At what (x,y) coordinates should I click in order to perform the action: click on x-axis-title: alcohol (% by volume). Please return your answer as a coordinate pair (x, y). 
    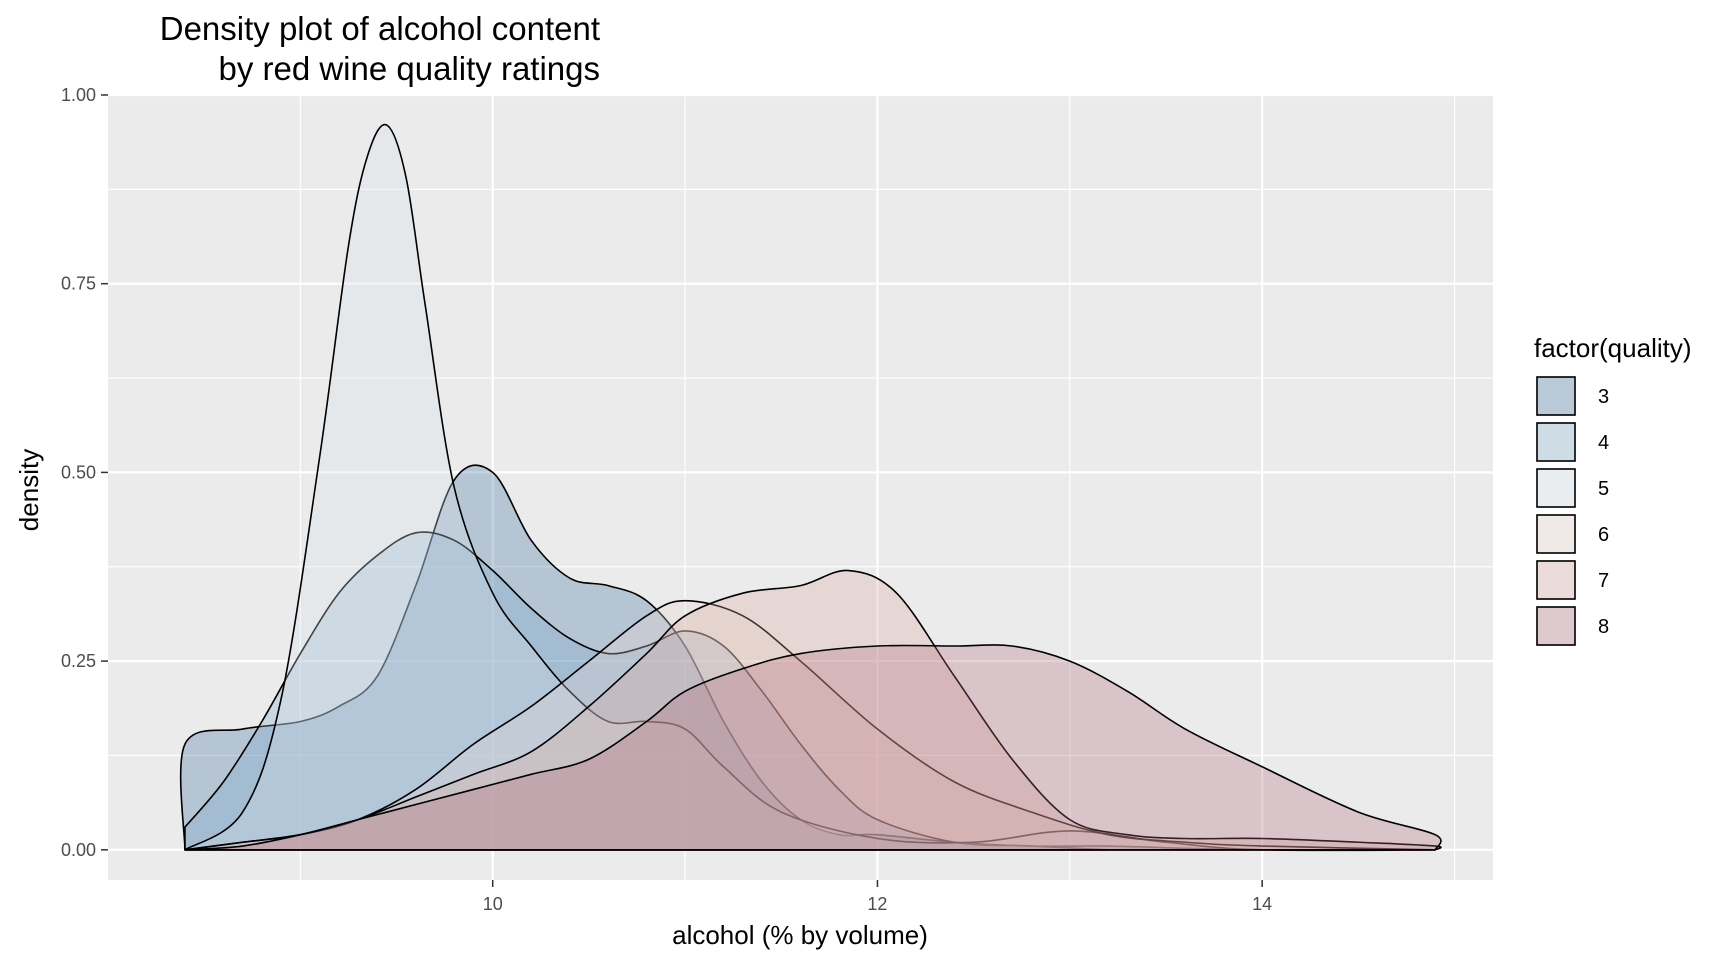
    Looking at the image, I should click on (800, 935).